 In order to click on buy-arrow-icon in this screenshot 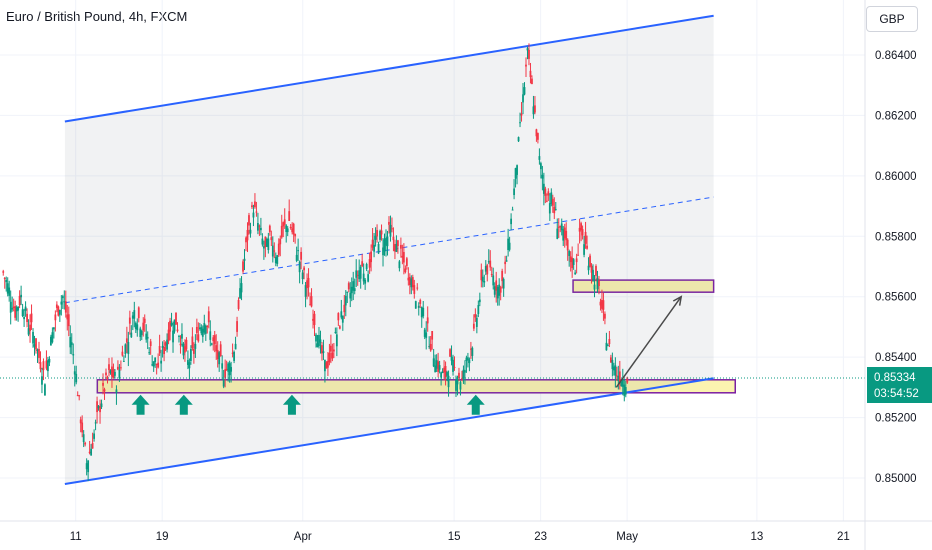, I will do `click(183, 404)`.